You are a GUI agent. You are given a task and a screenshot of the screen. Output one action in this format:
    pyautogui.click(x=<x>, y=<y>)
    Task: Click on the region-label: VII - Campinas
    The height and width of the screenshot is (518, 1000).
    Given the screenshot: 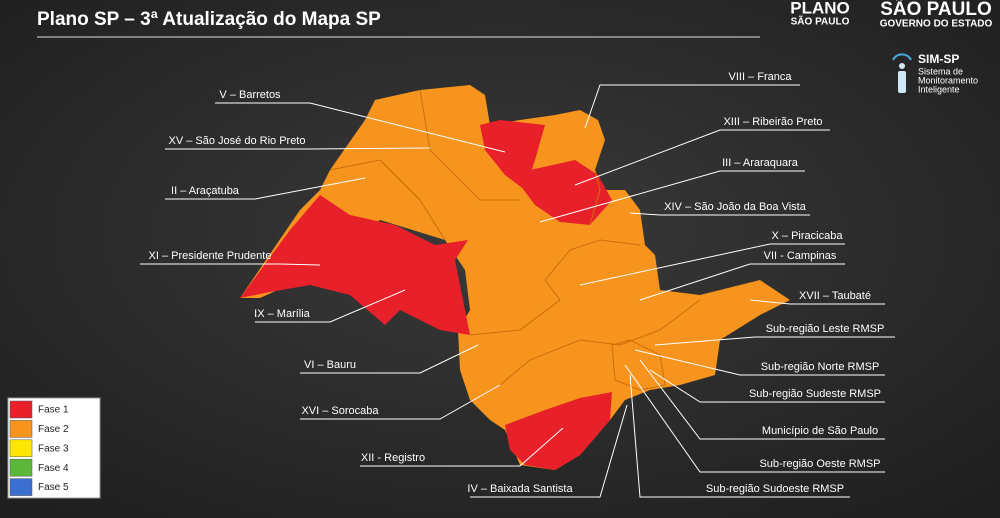 What is the action you would take?
    pyautogui.click(x=800, y=256)
    